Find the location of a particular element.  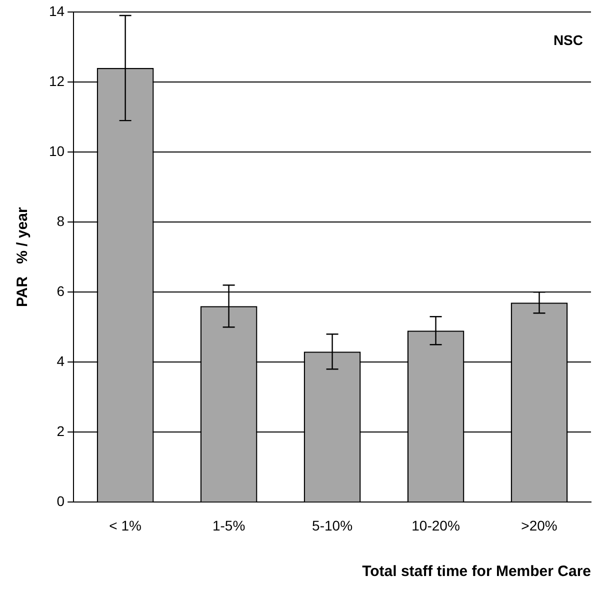

y-tick-label: 14 is located at coordinates (56, 10).